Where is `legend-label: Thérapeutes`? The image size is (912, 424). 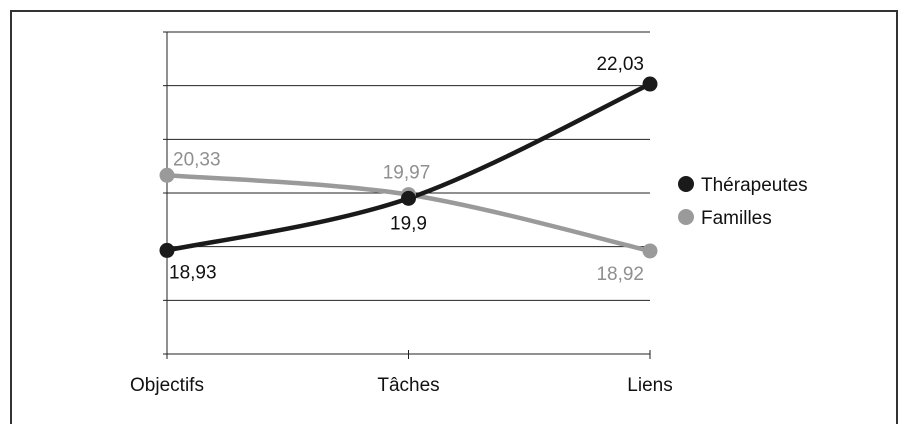
legend-label: Thérapeutes is located at coordinates (754, 185).